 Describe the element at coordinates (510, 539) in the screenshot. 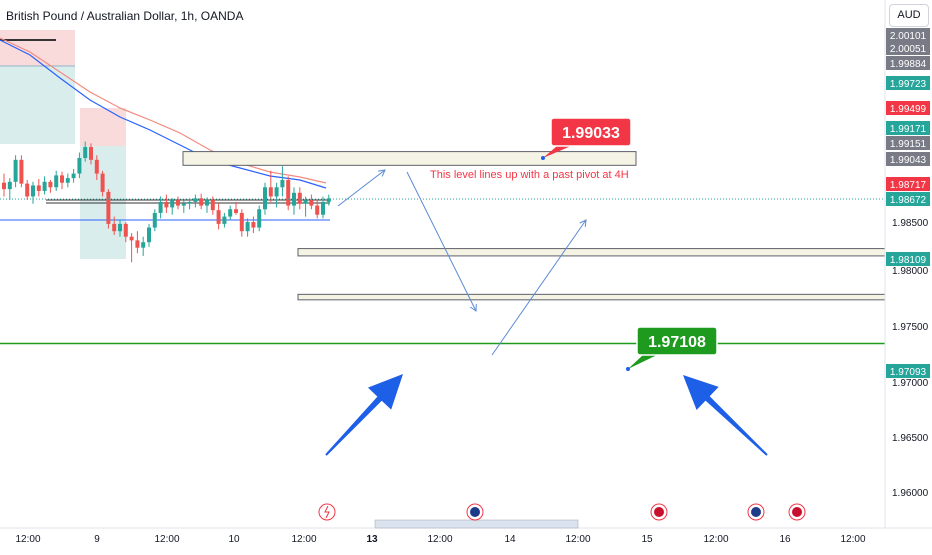

I see `time-tick-label: 14` at that location.